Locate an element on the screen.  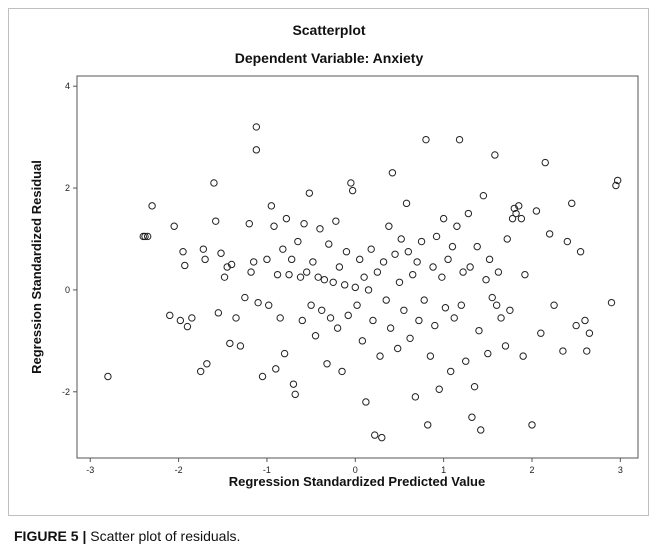
x-axis-label: Regression Standardized Predicted Value is located at coordinates (357, 481).